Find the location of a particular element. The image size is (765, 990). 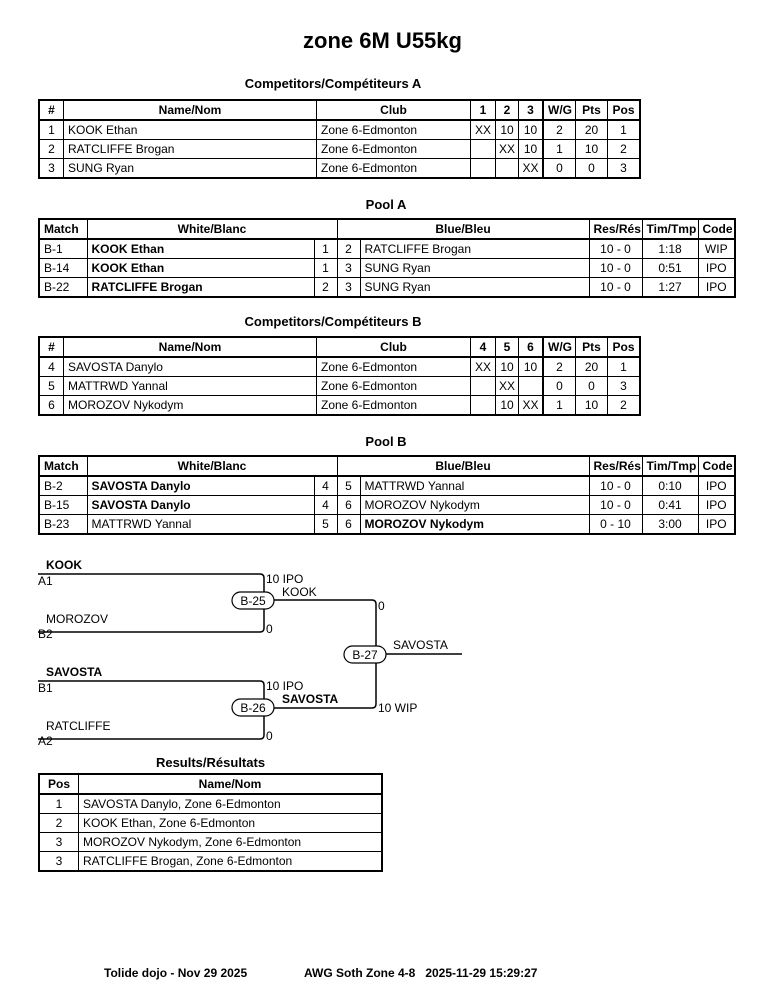

page-title: zone 6M U55kg is located at coordinates (382, 40).